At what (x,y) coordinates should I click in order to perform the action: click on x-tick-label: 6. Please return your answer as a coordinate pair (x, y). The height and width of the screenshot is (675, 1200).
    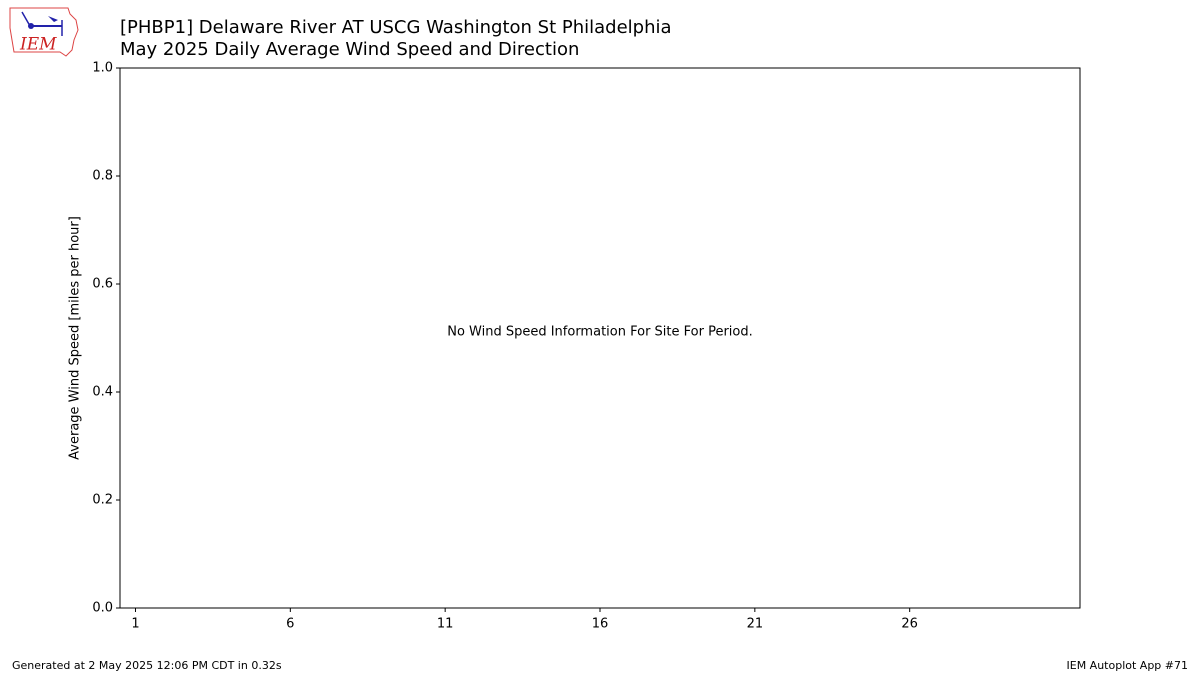
    Looking at the image, I should click on (290, 624).